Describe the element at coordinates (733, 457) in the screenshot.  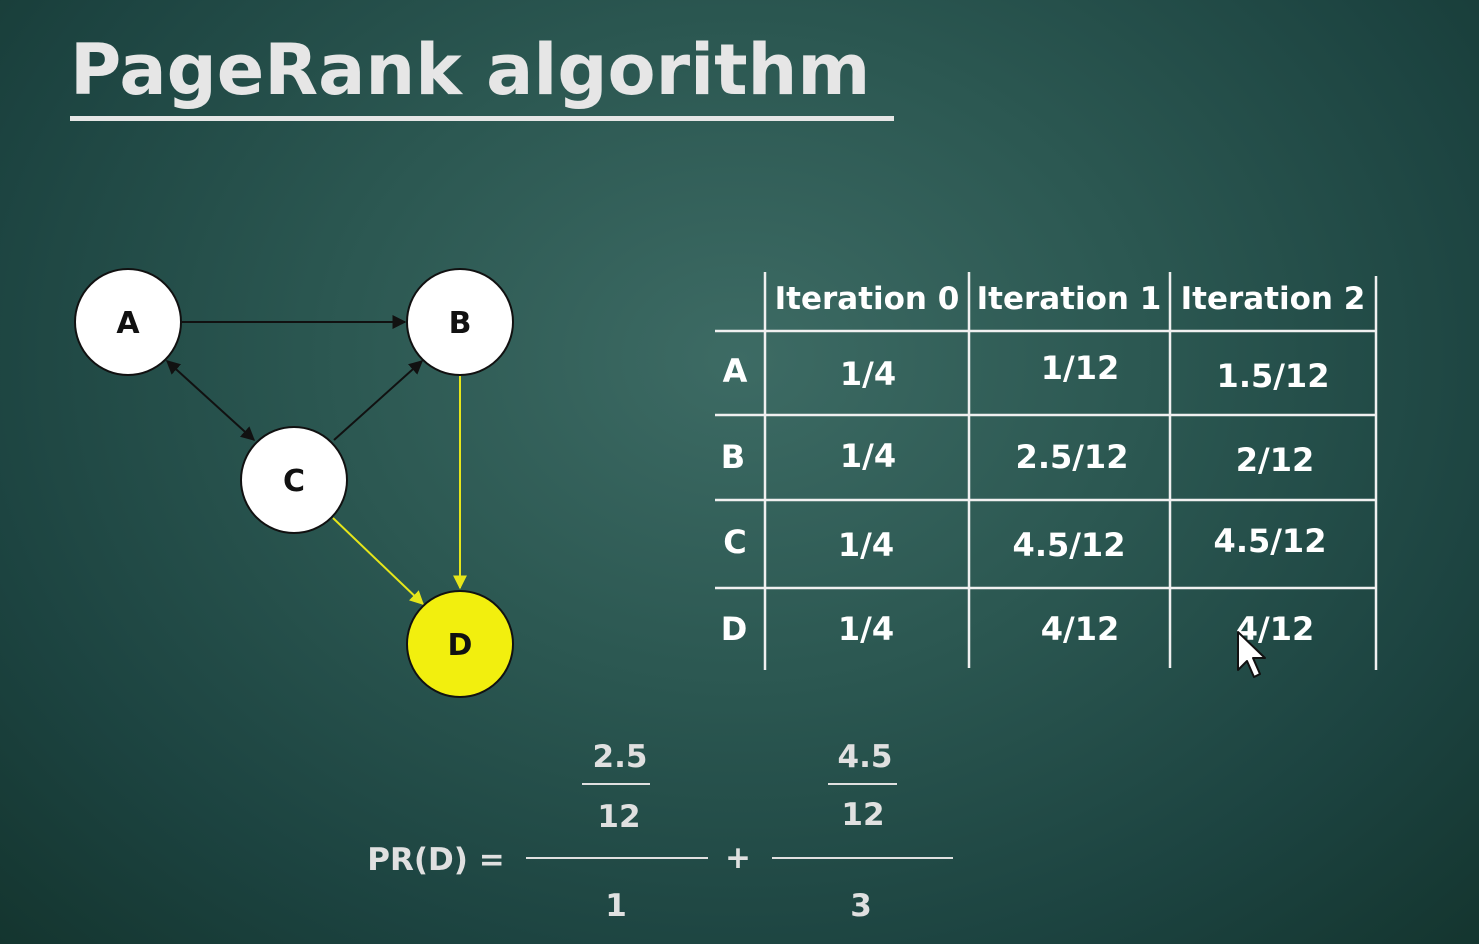
I see `row-label-b: B` at that location.